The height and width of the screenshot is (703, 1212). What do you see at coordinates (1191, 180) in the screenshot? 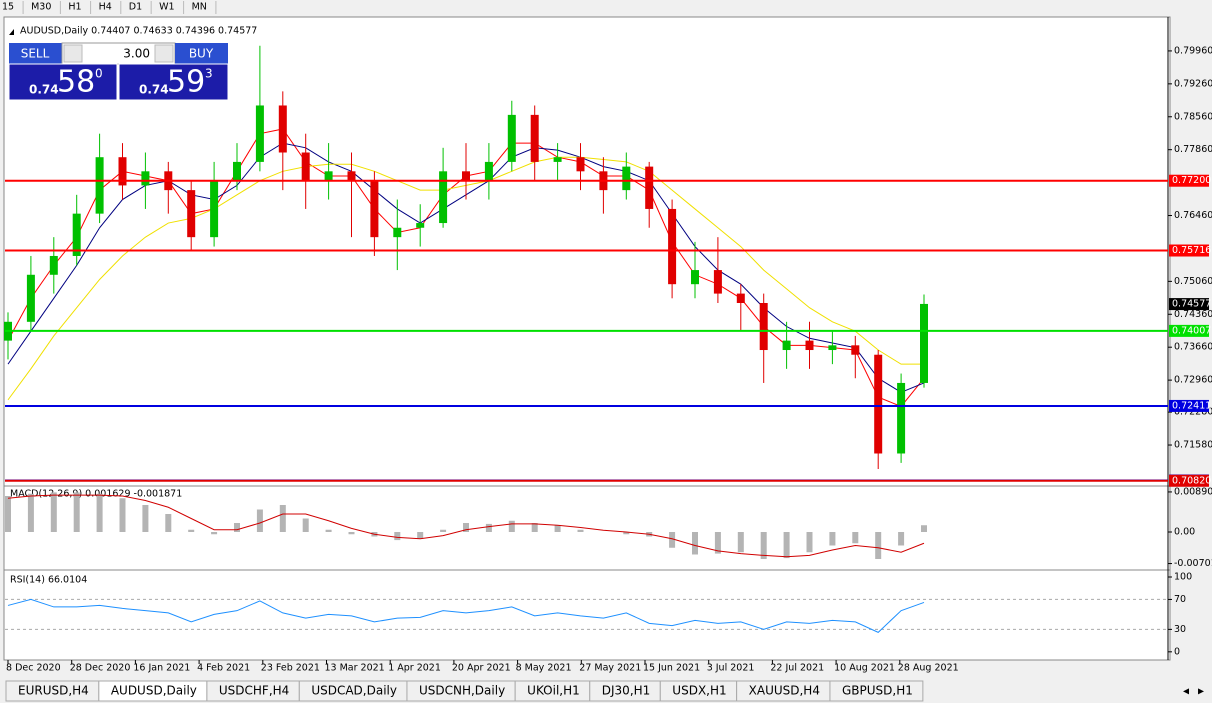
I see `level-label: 0.77200` at bounding box center [1191, 180].